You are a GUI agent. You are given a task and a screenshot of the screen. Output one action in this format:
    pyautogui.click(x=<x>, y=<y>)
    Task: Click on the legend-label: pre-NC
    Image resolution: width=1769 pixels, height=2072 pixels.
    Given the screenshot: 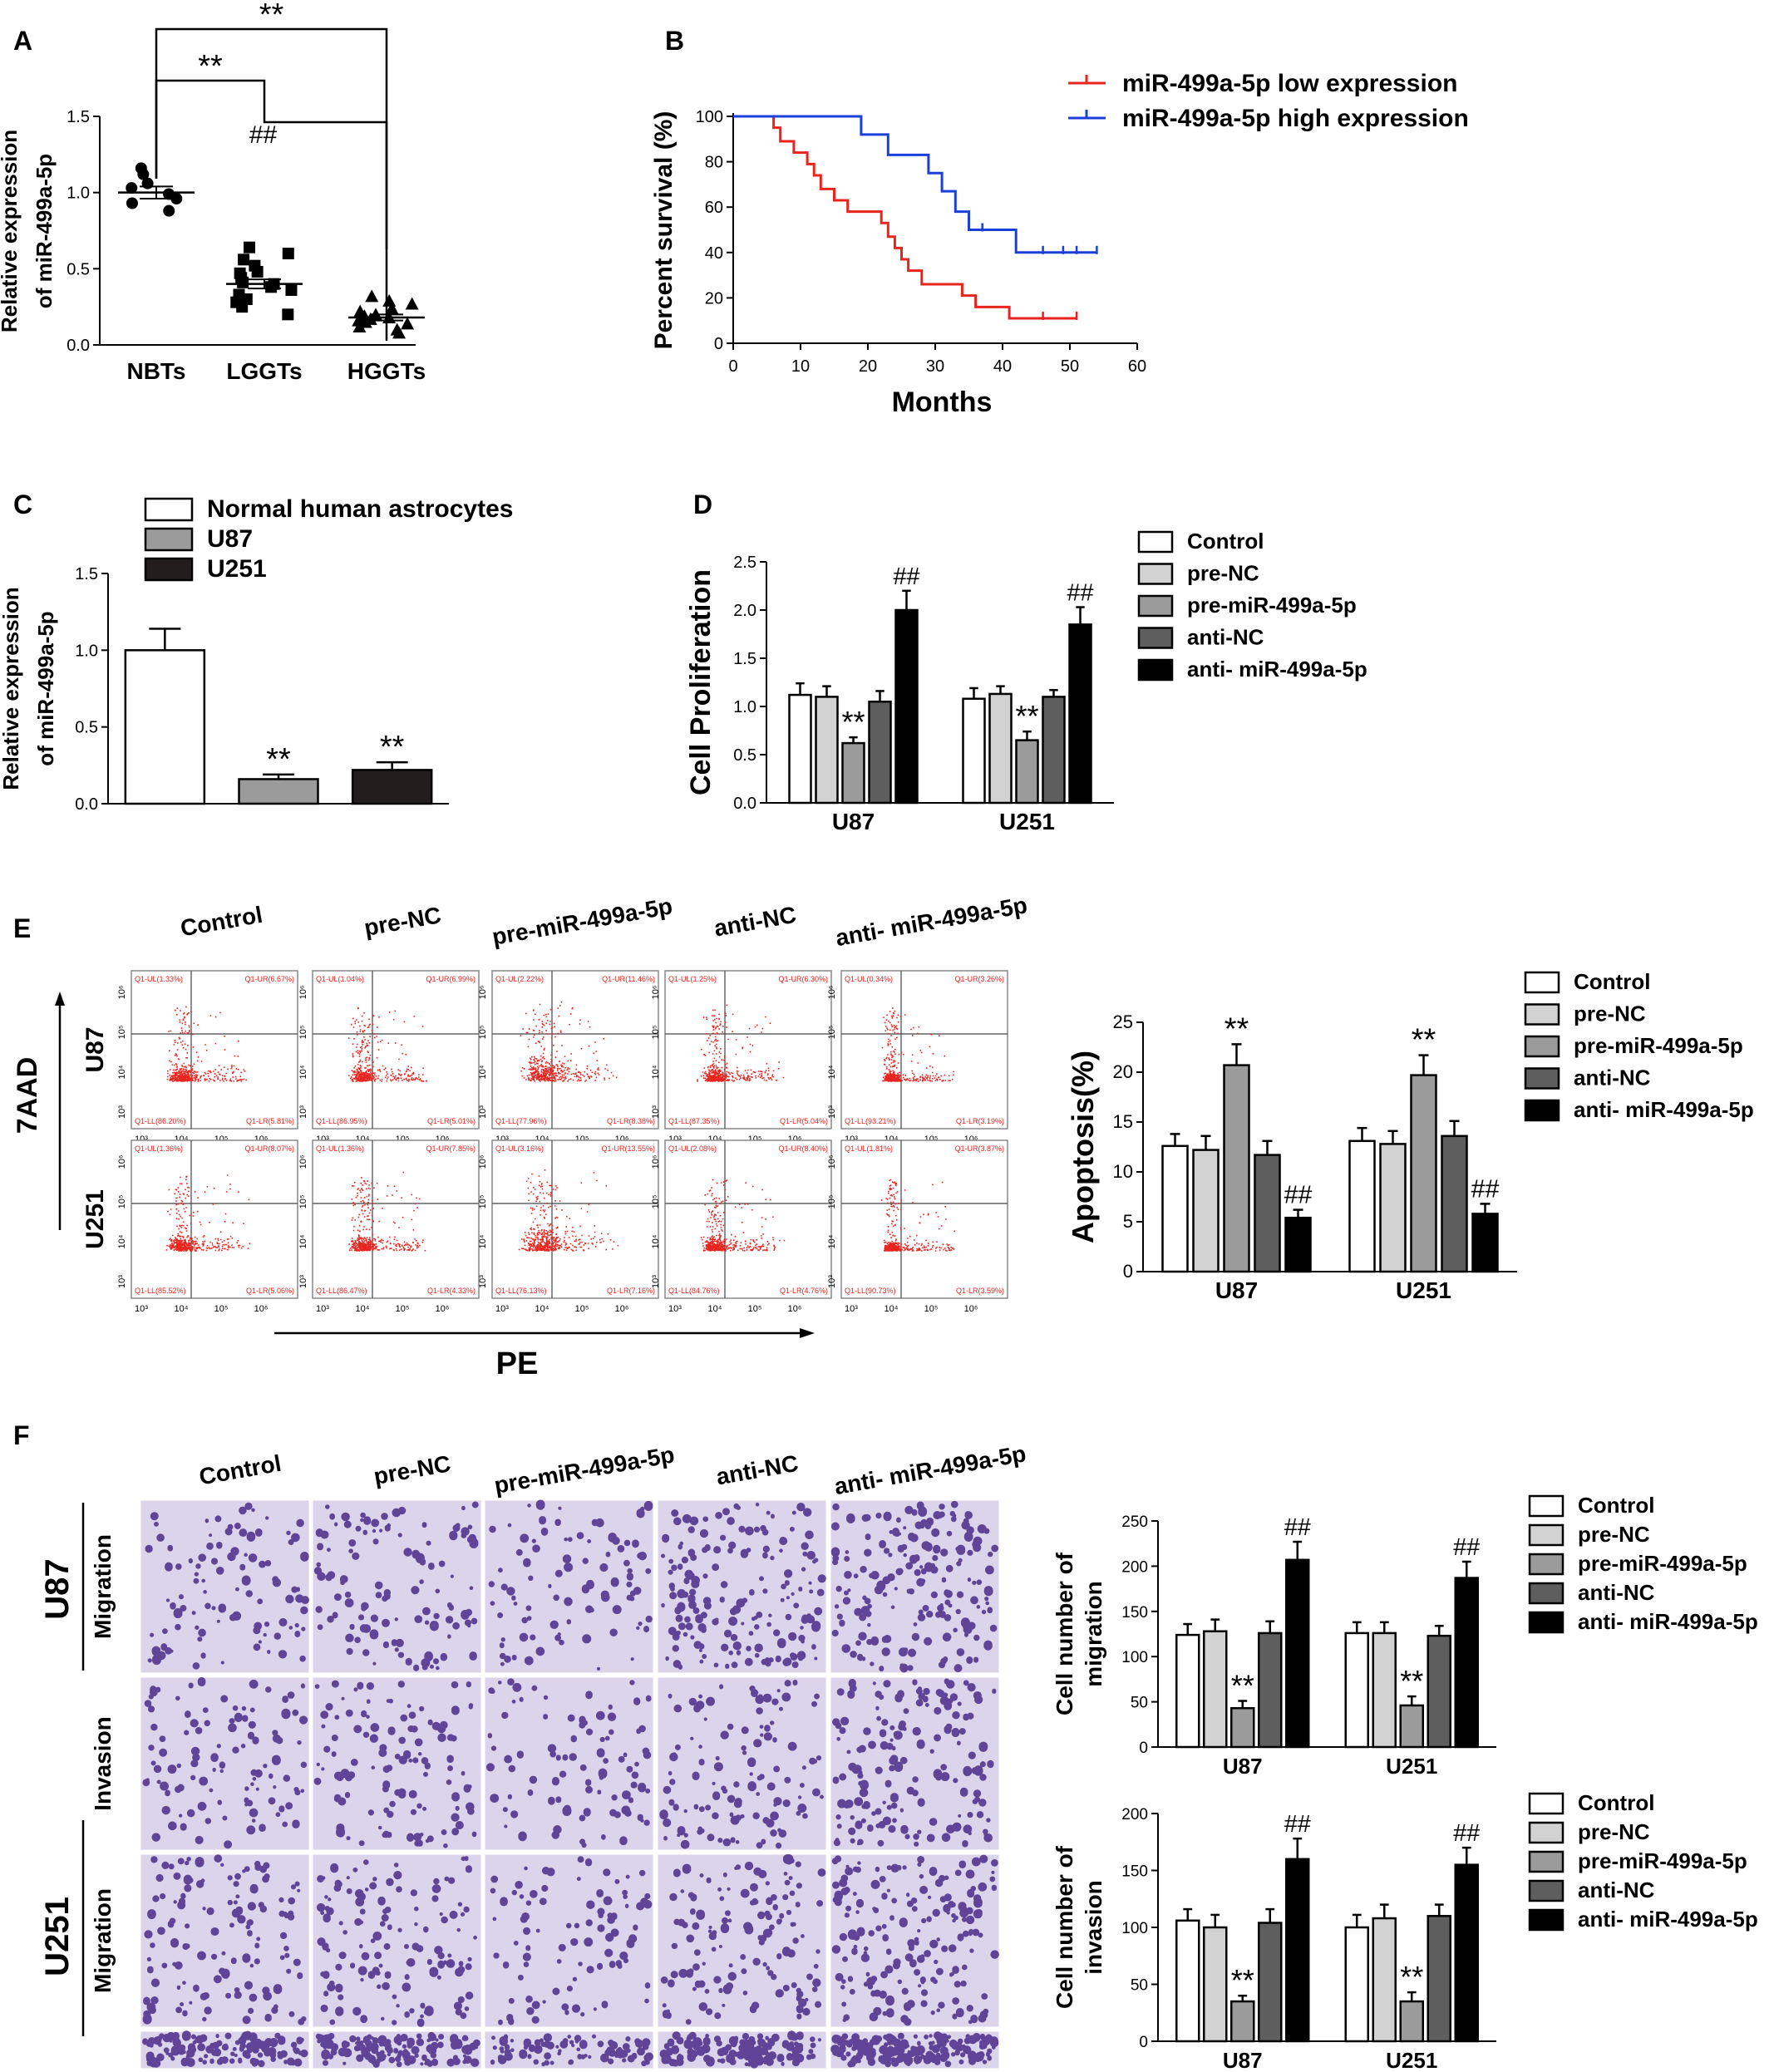 What is the action you would take?
    pyautogui.click(x=1223, y=573)
    